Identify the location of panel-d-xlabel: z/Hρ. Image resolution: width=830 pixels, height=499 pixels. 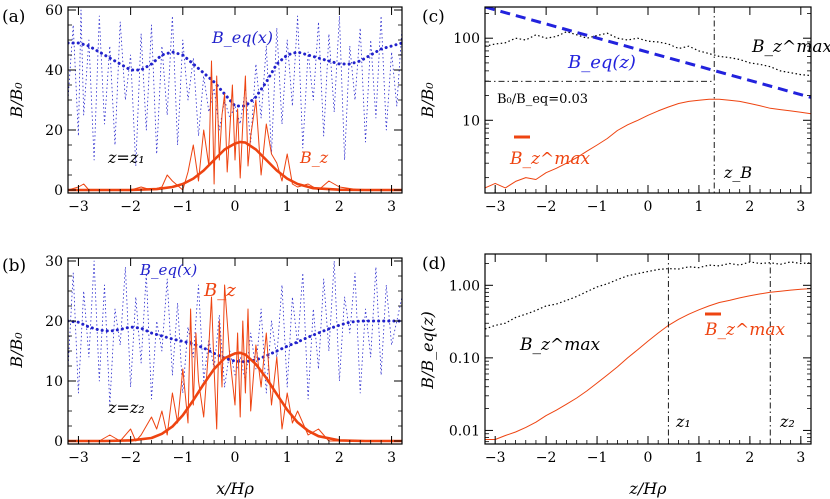
(647, 488).